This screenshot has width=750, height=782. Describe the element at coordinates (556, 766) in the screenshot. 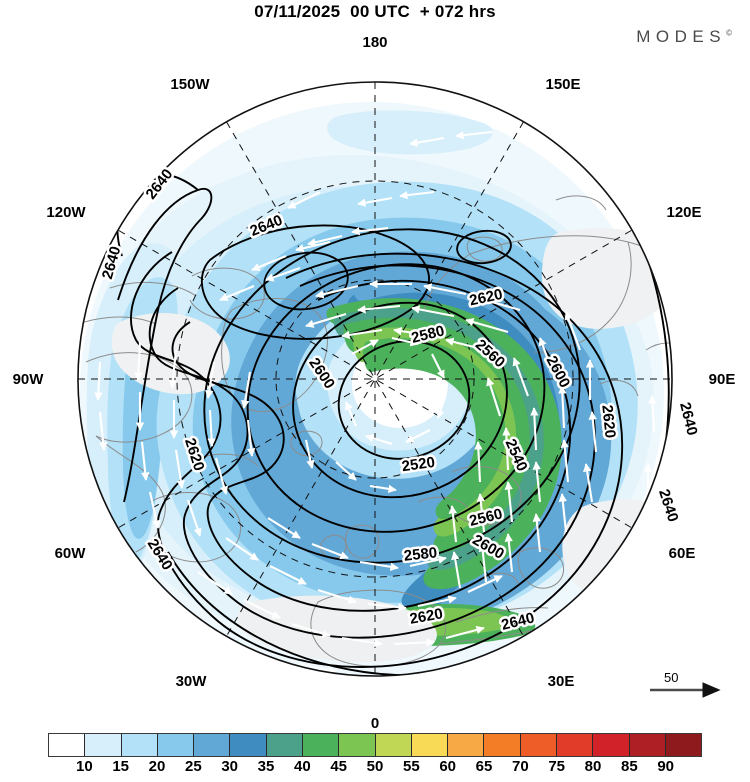

I see `colorbar-tick-75: 75` at that location.